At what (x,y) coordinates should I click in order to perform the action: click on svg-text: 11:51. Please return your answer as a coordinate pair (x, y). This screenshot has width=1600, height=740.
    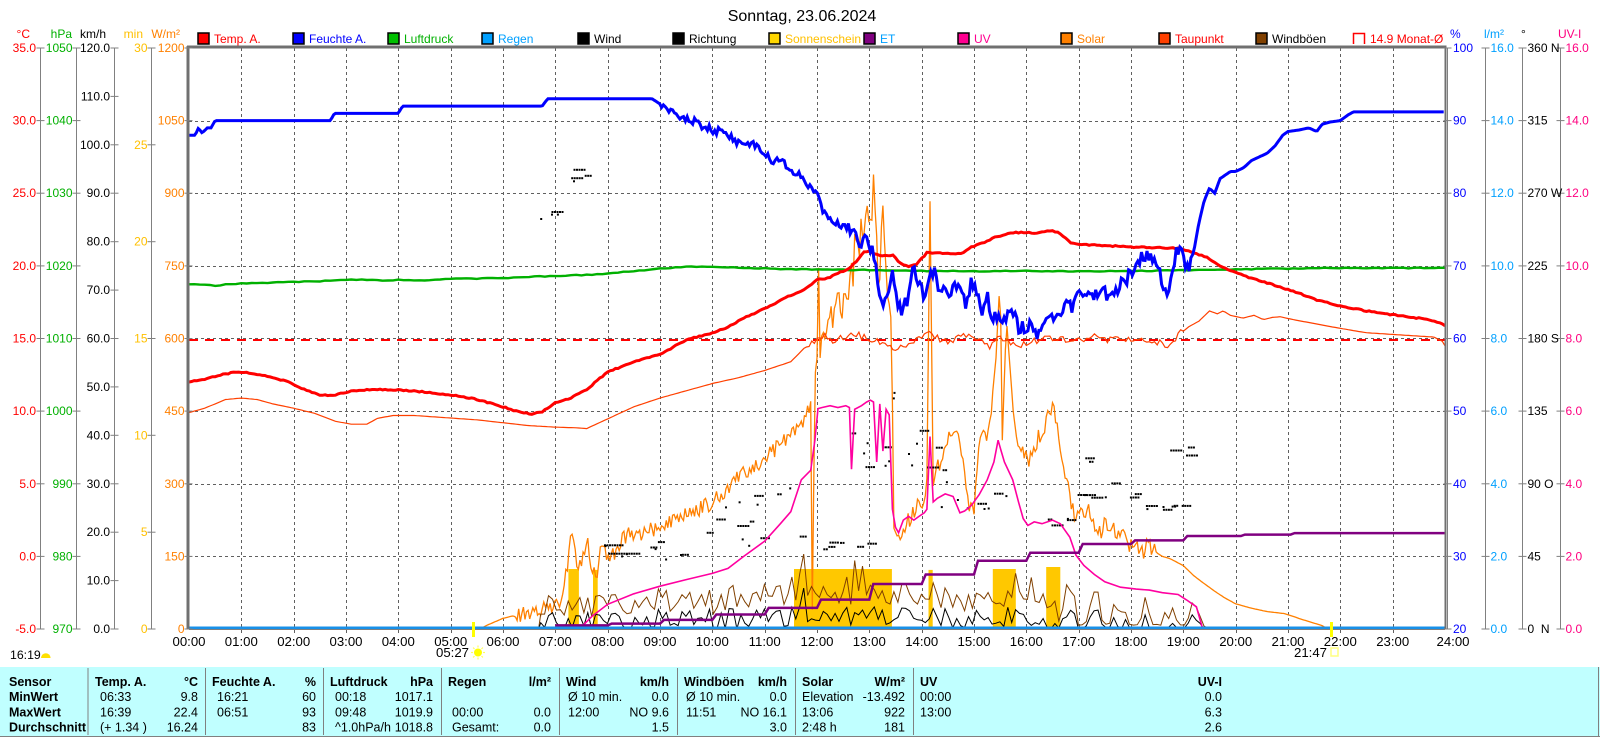
    Looking at the image, I should click on (701, 713).